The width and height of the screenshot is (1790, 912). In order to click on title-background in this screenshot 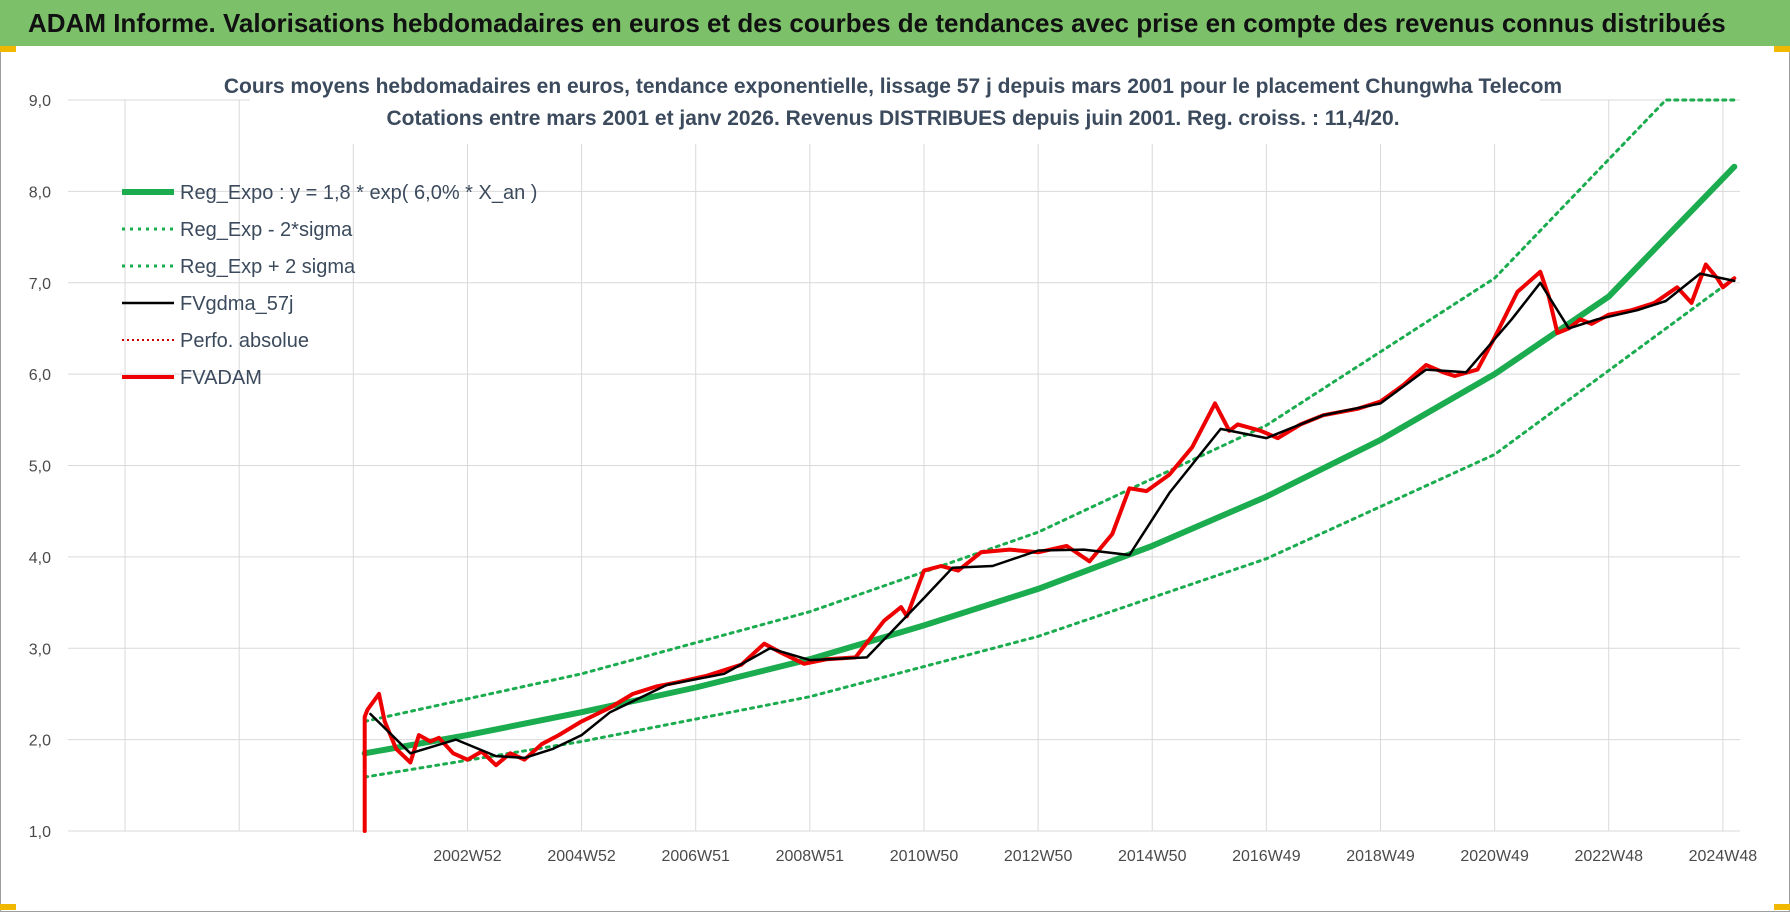, I will do `click(895, 107)`.